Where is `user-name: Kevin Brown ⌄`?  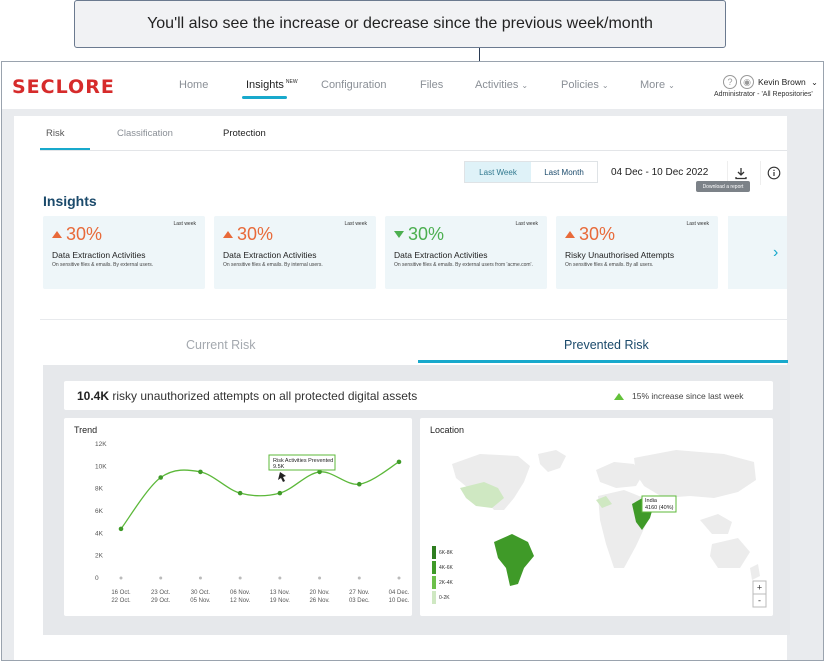 user-name: Kevin Brown ⌄ is located at coordinates (788, 82).